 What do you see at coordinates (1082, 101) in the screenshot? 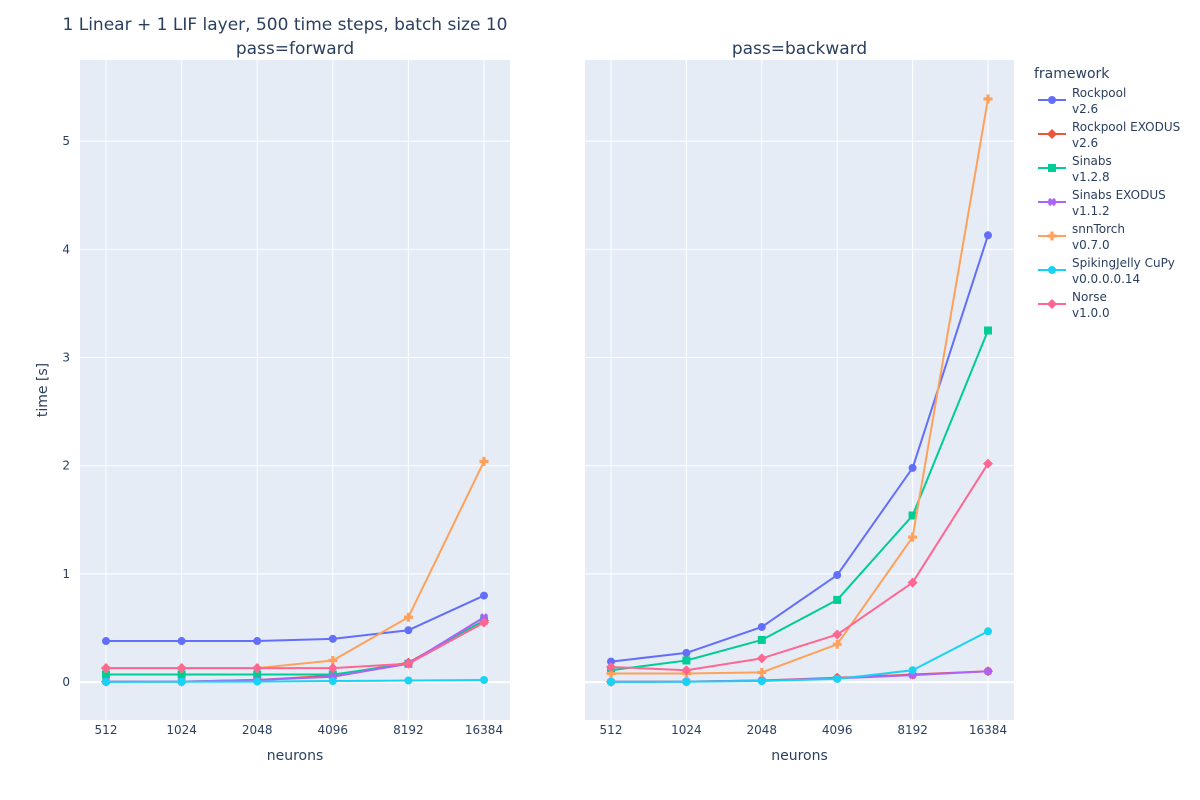
I see `legend-item: Rockpool v2.6` at bounding box center [1082, 101].